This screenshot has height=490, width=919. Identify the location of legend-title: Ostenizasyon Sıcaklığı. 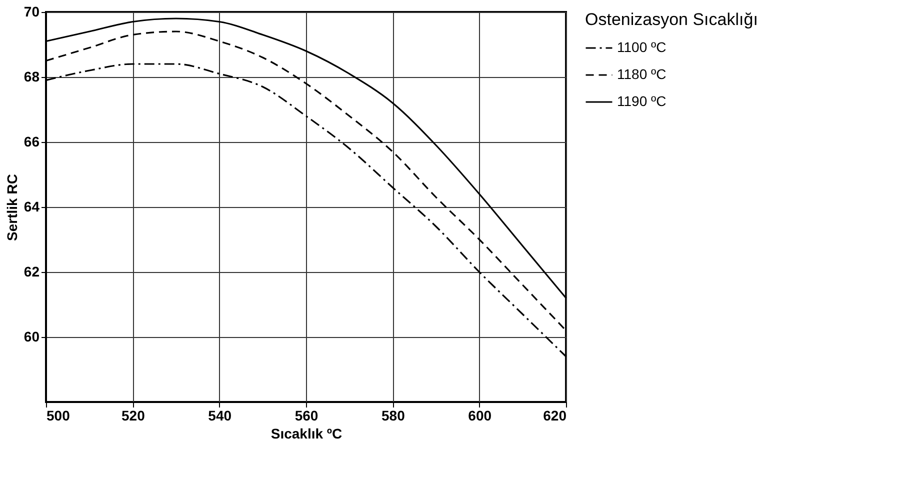
(671, 19).